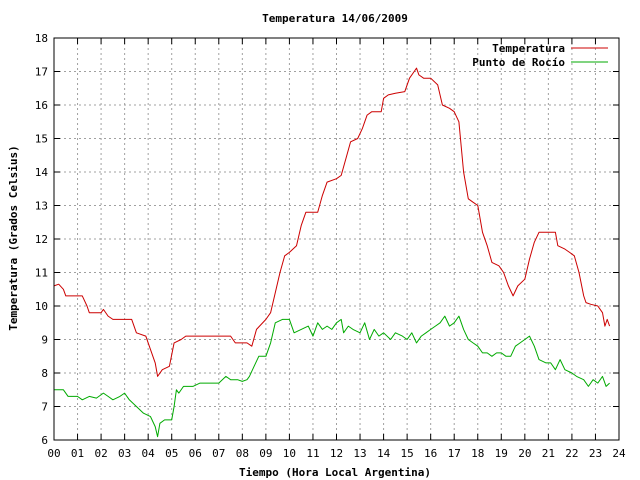 This screenshot has height=480, width=640. I want to click on y-tick-label: 11, so click(41, 273).